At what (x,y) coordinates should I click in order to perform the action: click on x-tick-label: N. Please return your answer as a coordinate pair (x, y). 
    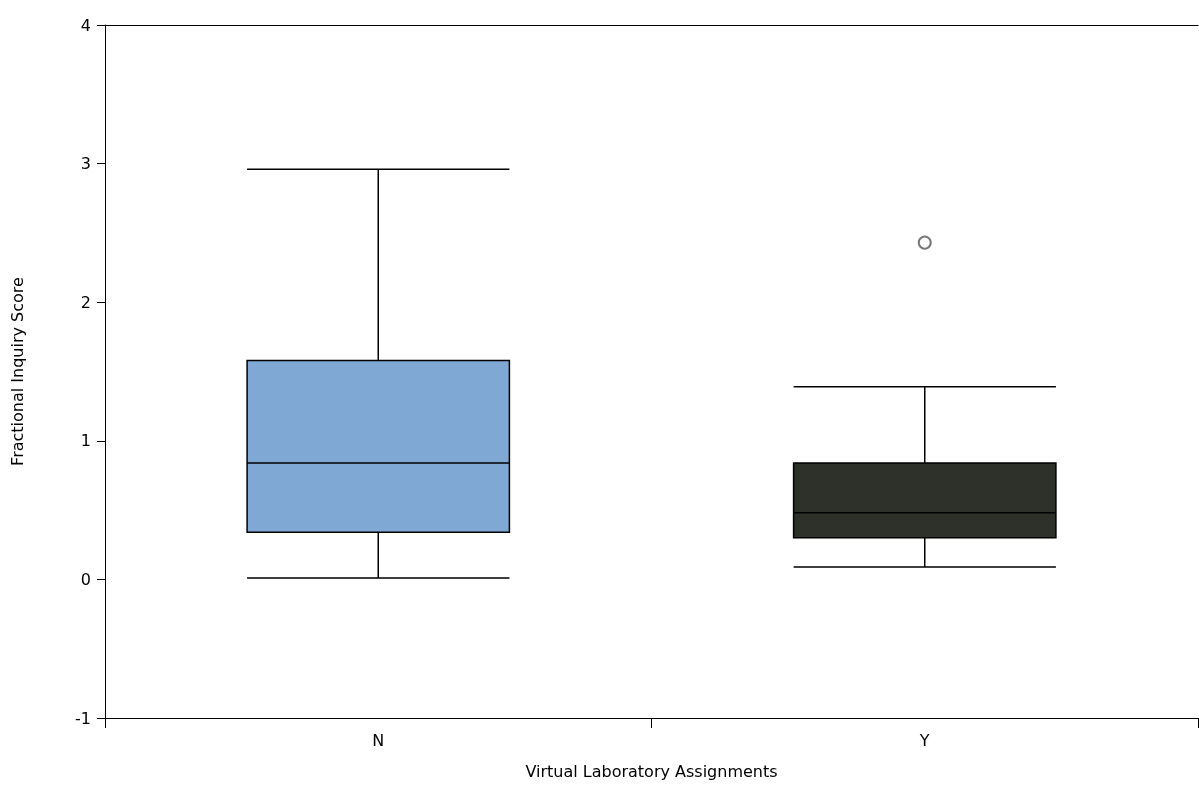
    Looking at the image, I should click on (378, 740).